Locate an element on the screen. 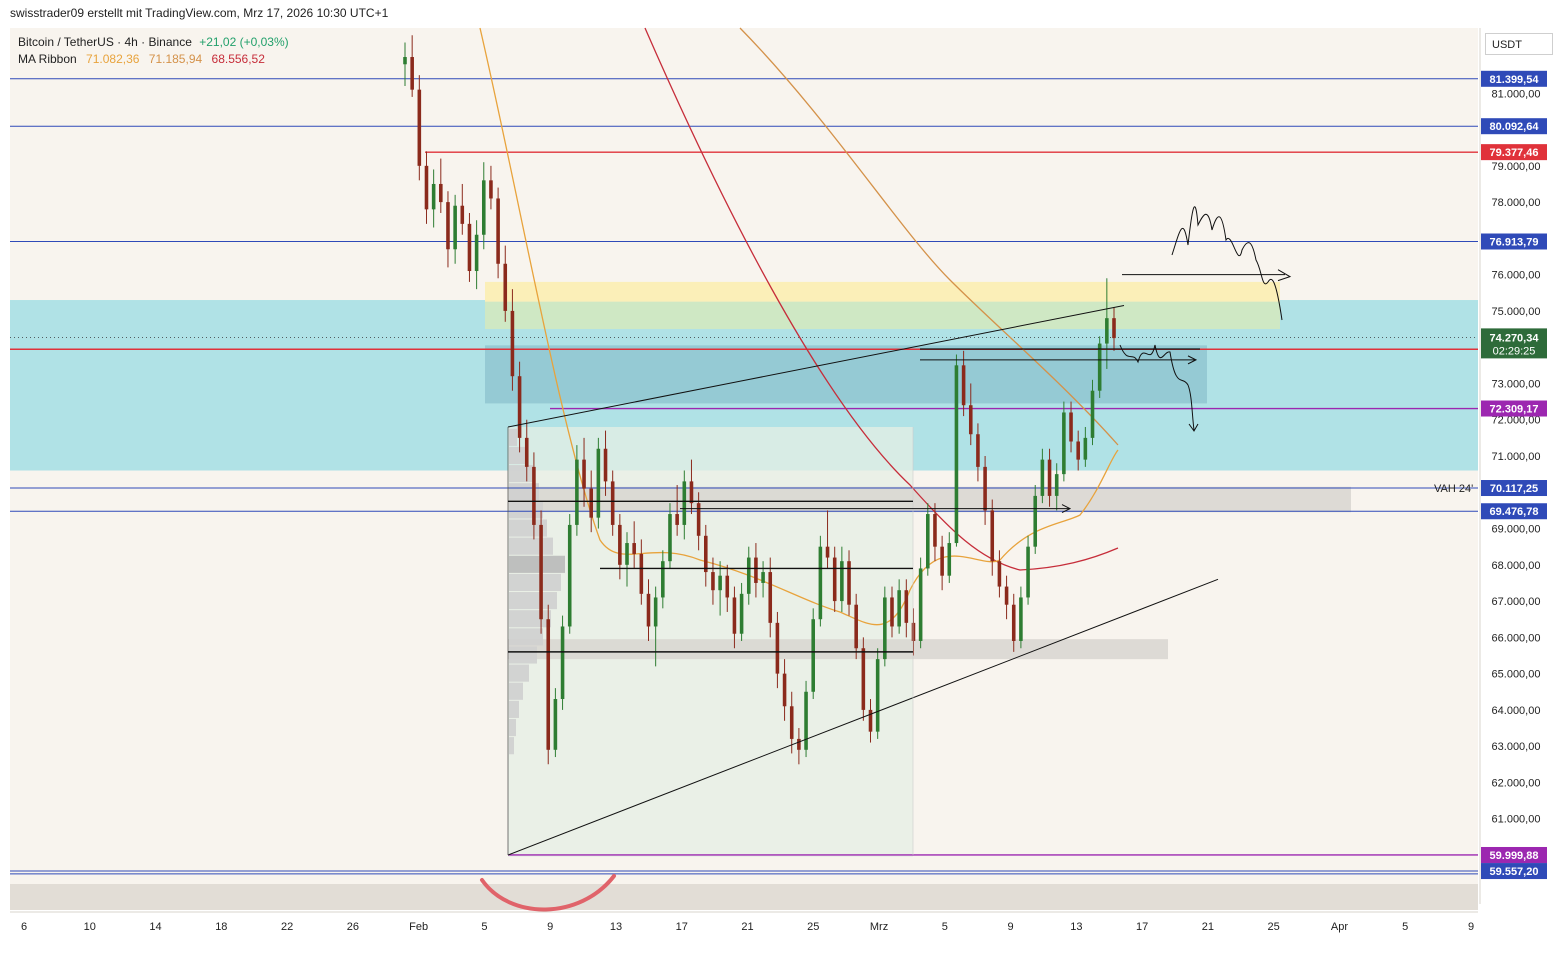 This screenshot has height=956, width=1567. ma-ribbon-legend: MA Ribbon 71.082,36 71.185,94 68.556,52 is located at coordinates (141, 59).